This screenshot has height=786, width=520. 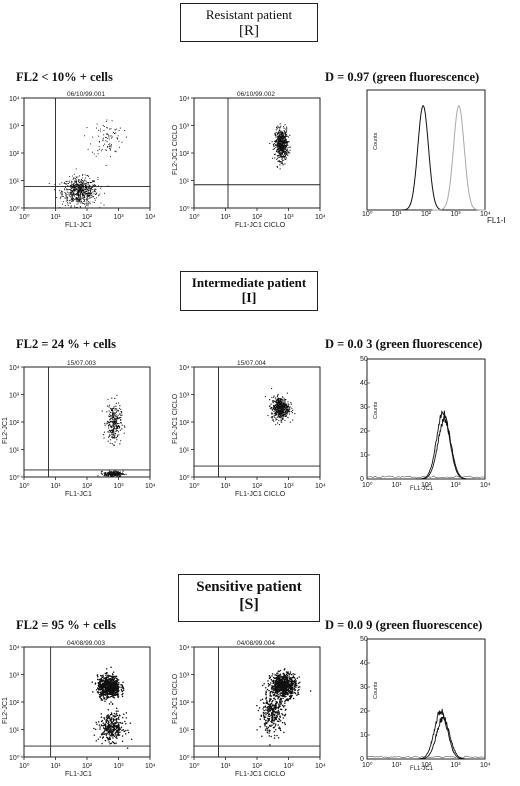 What do you see at coordinates (257, 486) in the screenshot?
I see `x-tick-label: 10²` at bounding box center [257, 486].